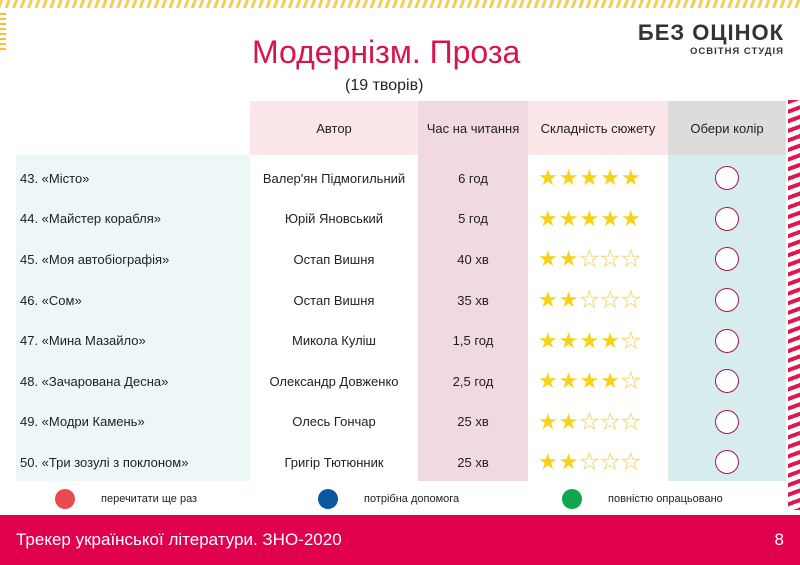 This screenshot has width=800, height=565. I want to click on color-header-bg, so click(727, 128).